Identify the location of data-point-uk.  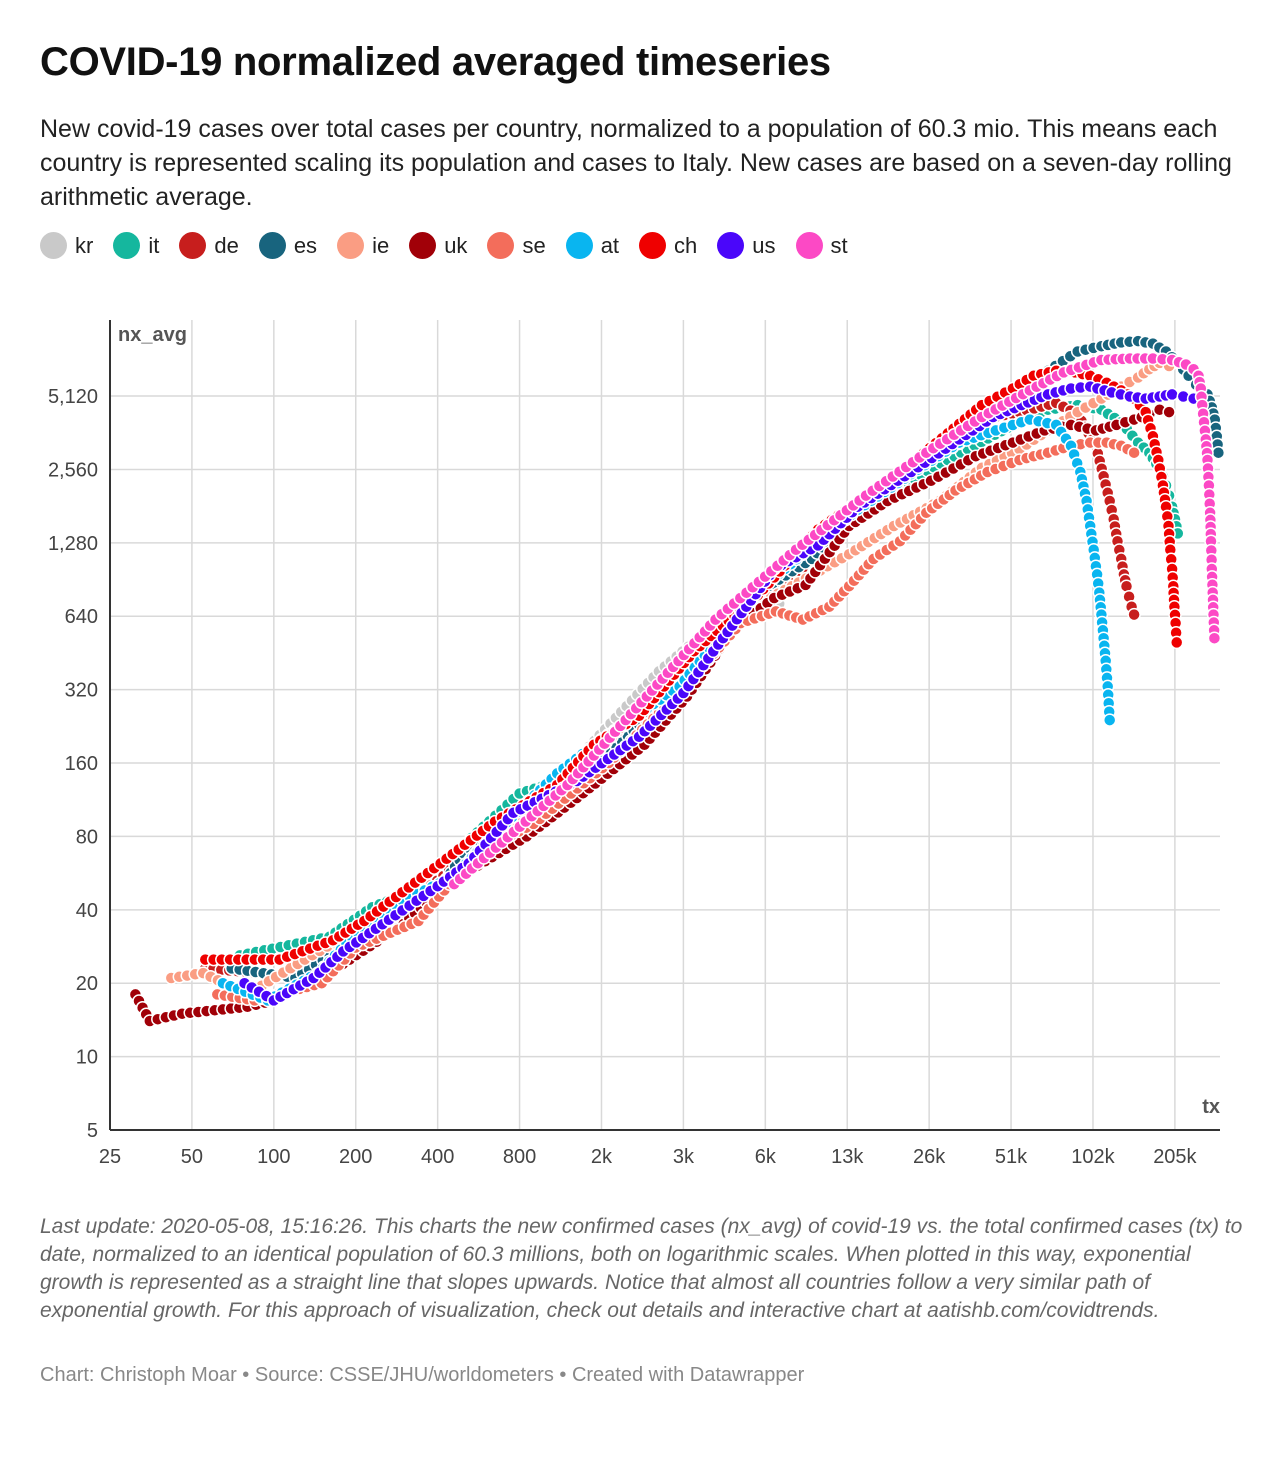
(1169, 412).